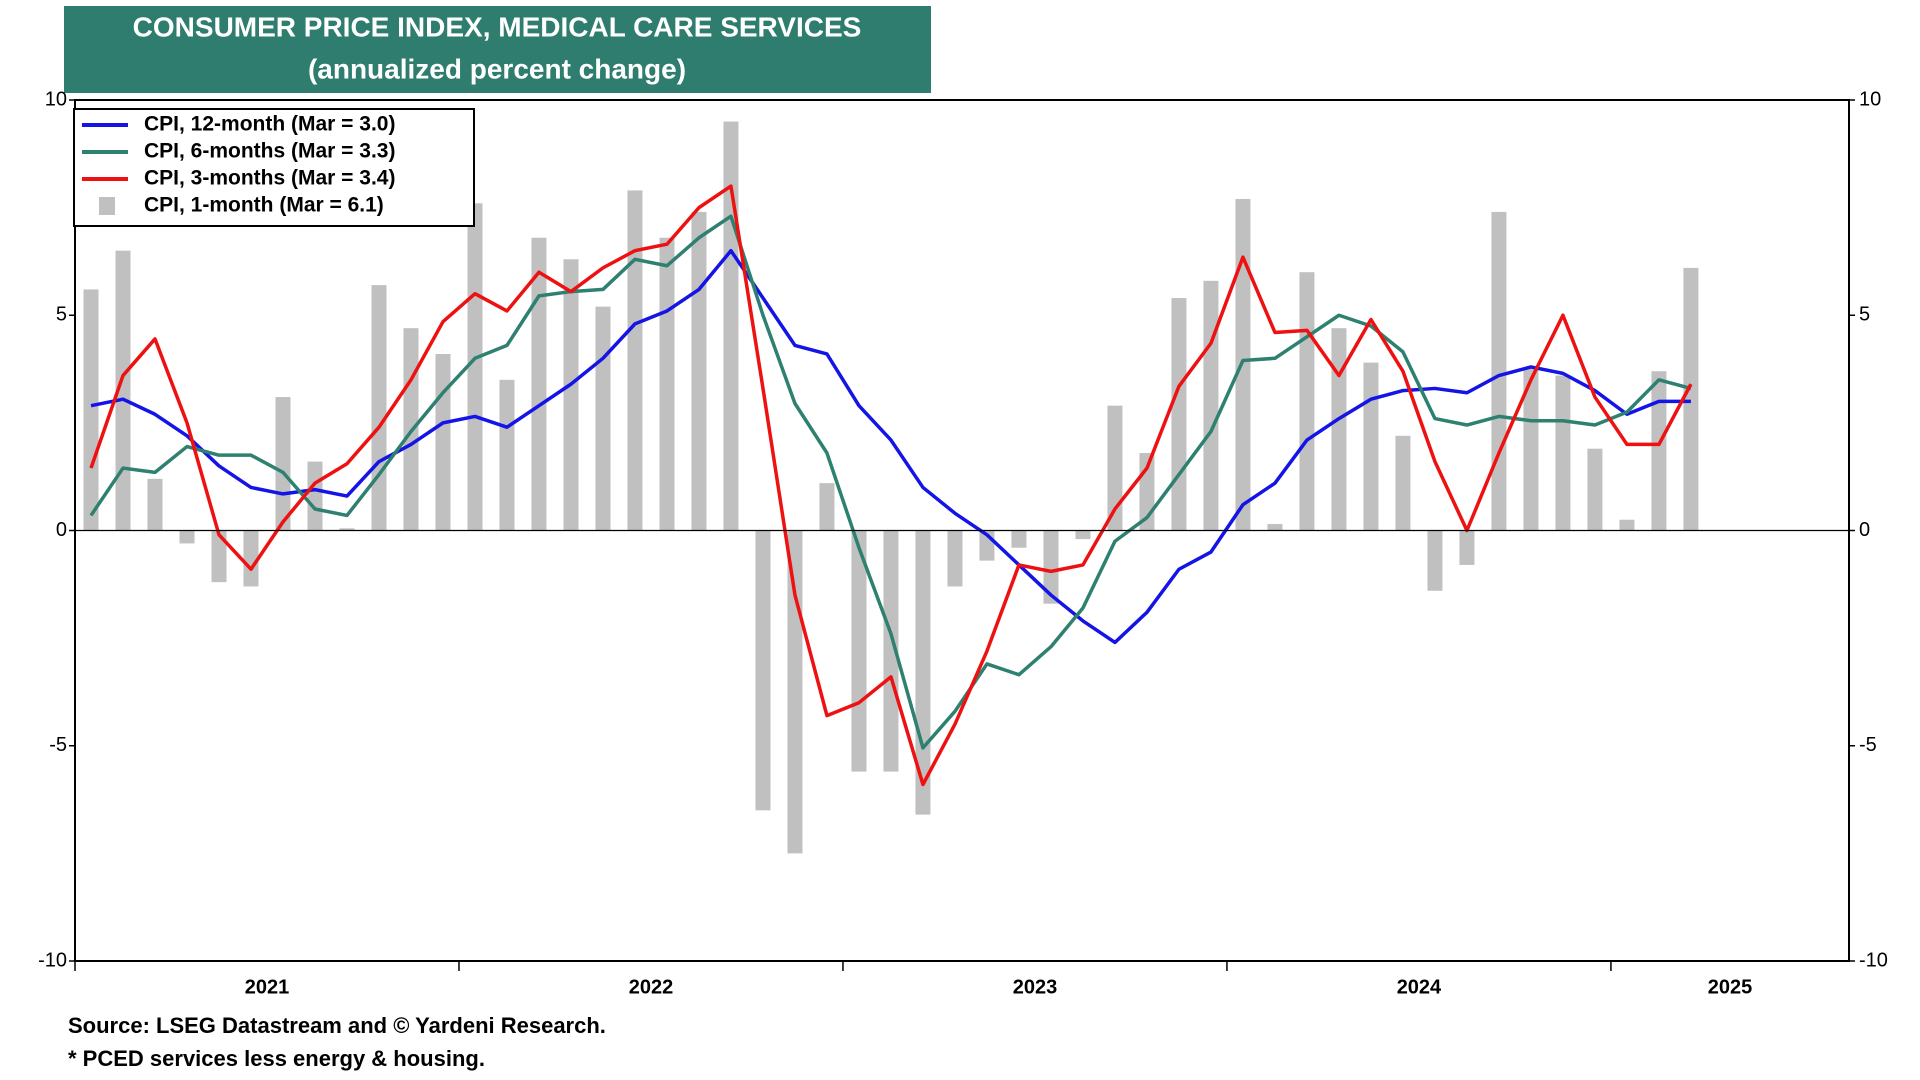 The image size is (1920, 1080). What do you see at coordinates (1730, 987) in the screenshot?
I see `x-tick-label: 2025` at bounding box center [1730, 987].